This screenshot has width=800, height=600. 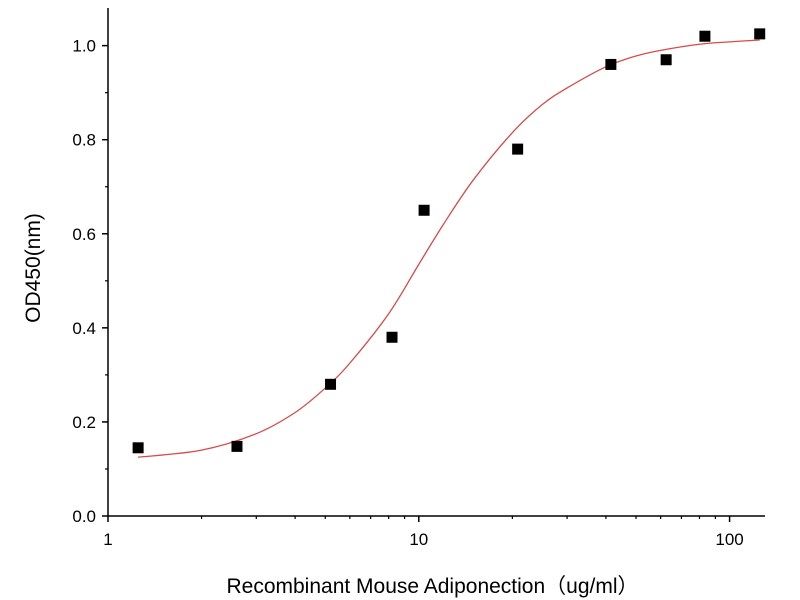 What do you see at coordinates (729, 539) in the screenshot?
I see `x-tick-label: 100` at bounding box center [729, 539].